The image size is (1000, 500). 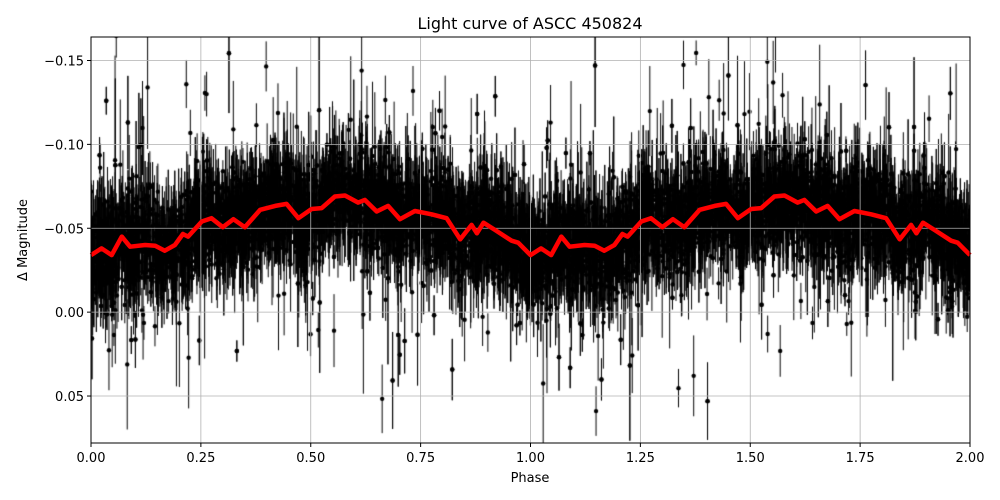 What do you see at coordinates (530, 478) in the screenshot?
I see `x-axis-label: Phase` at bounding box center [530, 478].